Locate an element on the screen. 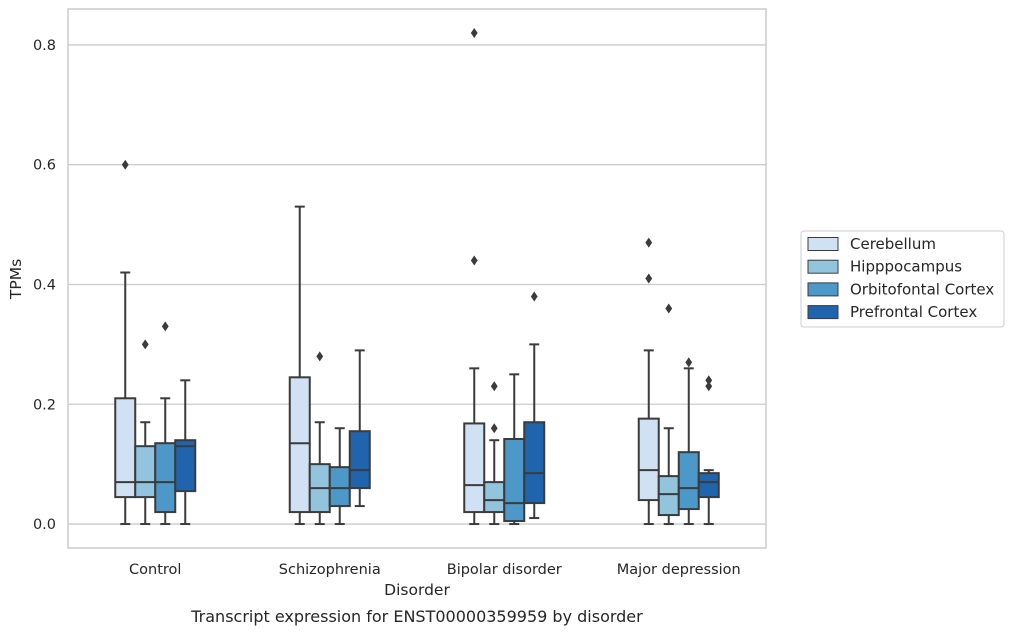 Image resolution: width=1014 pixels, height=634 pixels. y-tick-label: 0.0 is located at coordinates (44, 525).